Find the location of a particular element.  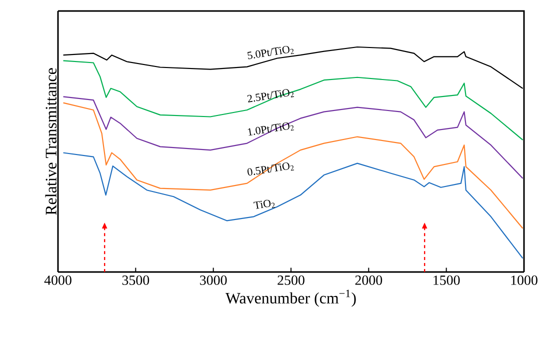

x-tick-label: 2000 is located at coordinates (368, 280).